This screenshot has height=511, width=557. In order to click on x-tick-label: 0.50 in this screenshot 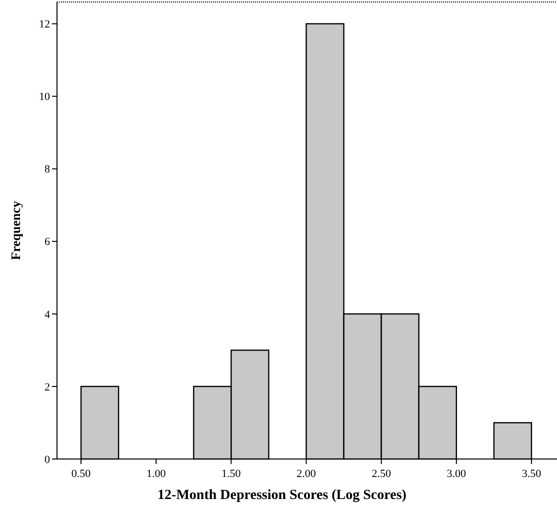, I will do `click(81, 474)`.